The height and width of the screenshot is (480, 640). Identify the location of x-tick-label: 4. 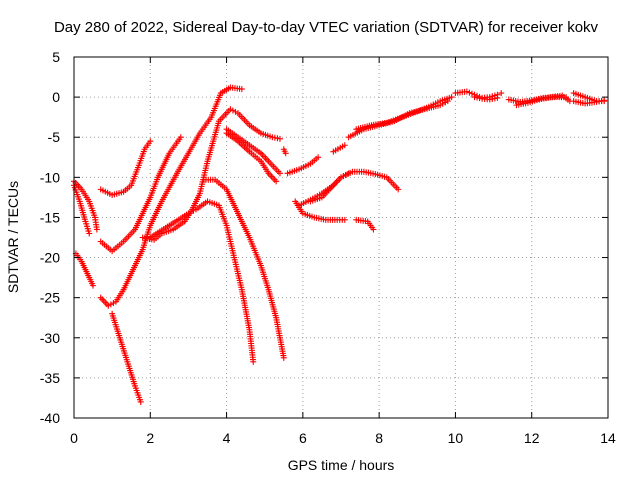
(227, 438).